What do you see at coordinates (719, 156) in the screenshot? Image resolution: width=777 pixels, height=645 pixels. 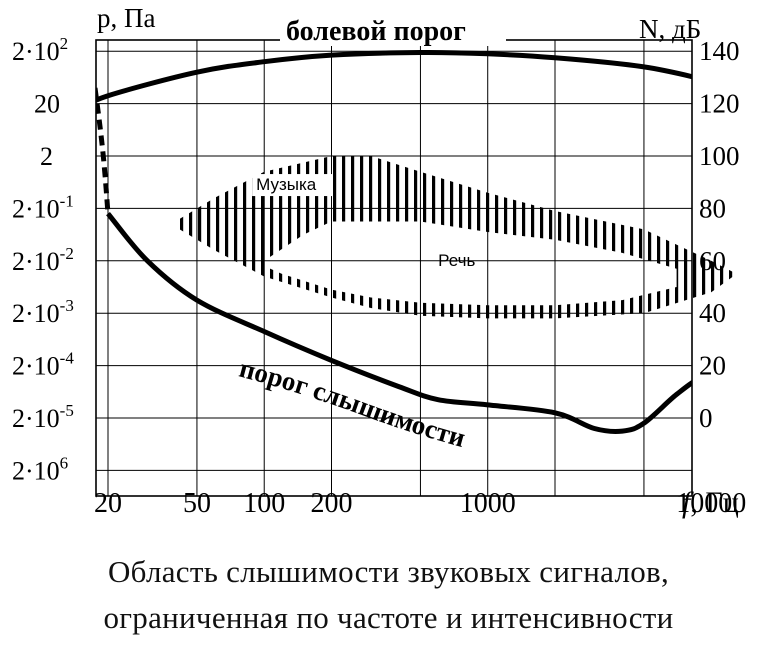 I see `right-tick-label: 100` at bounding box center [719, 156].